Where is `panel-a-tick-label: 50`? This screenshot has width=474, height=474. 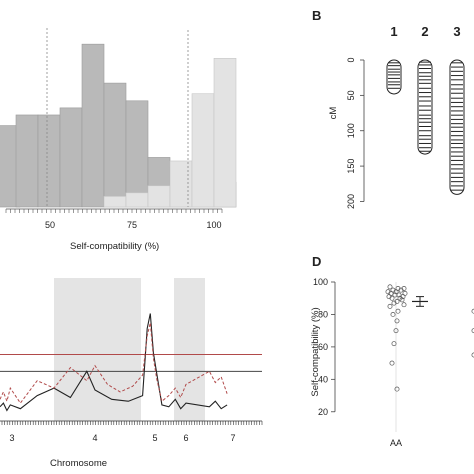 panel-a-tick-label: 50 is located at coordinates (50, 225).